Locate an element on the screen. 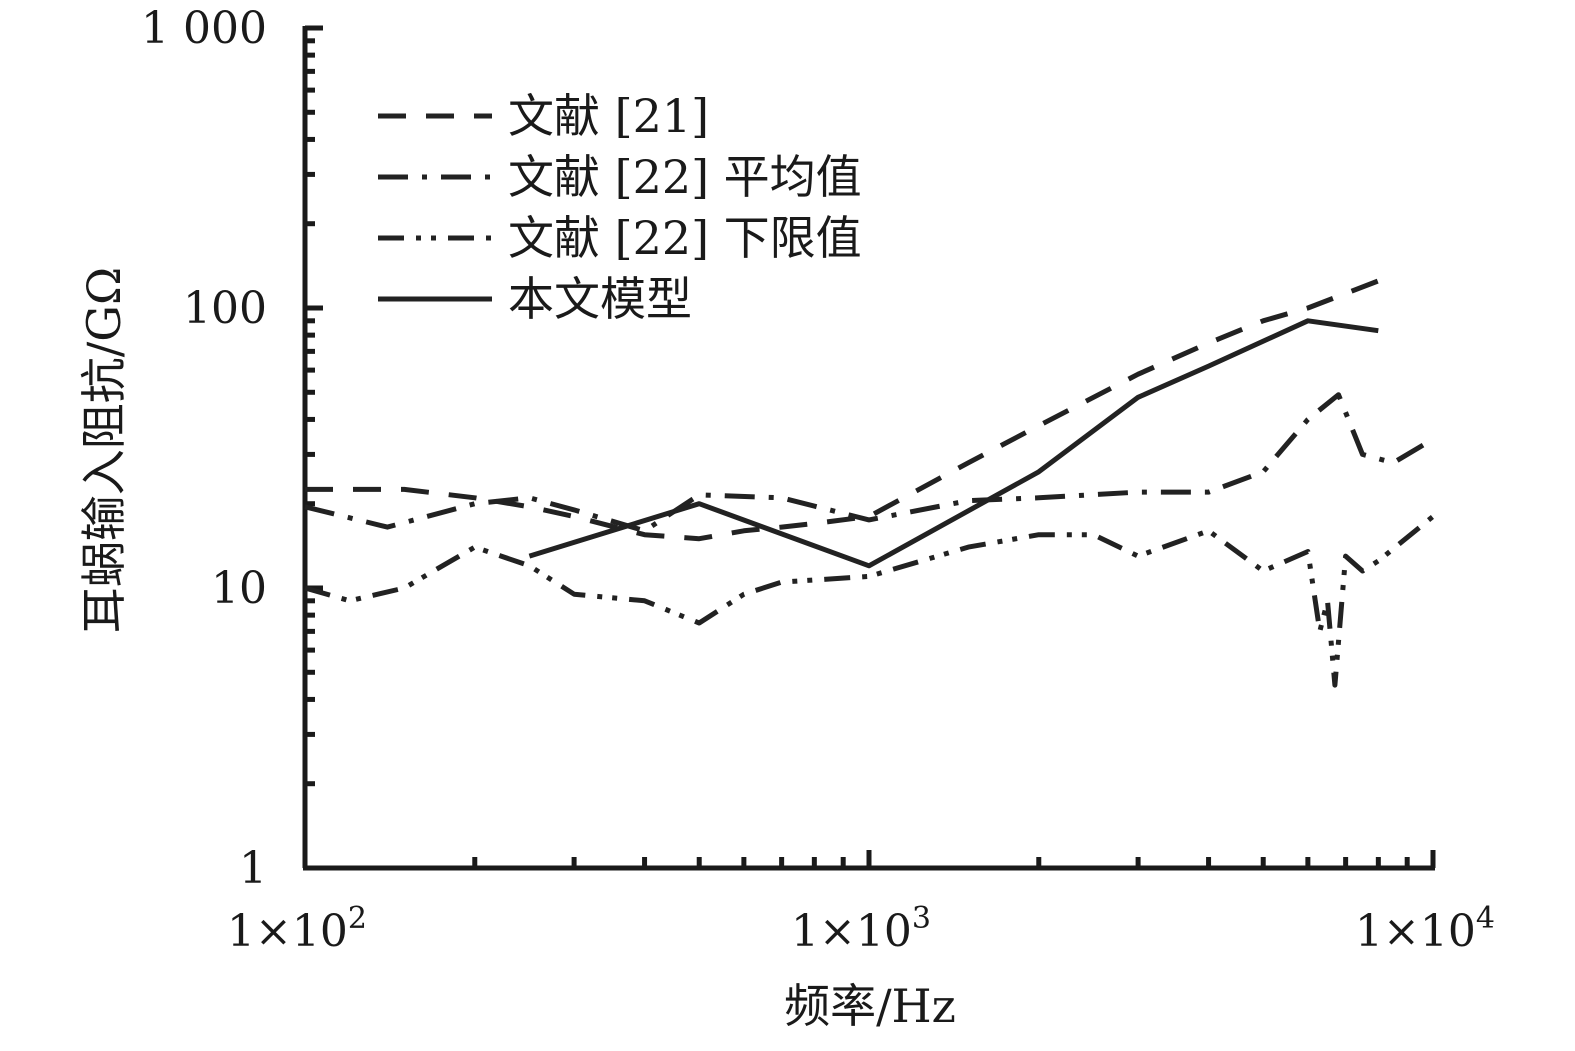 This screenshot has width=1575, height=1051. x-tick-label: 1×10² is located at coordinates (297, 929).